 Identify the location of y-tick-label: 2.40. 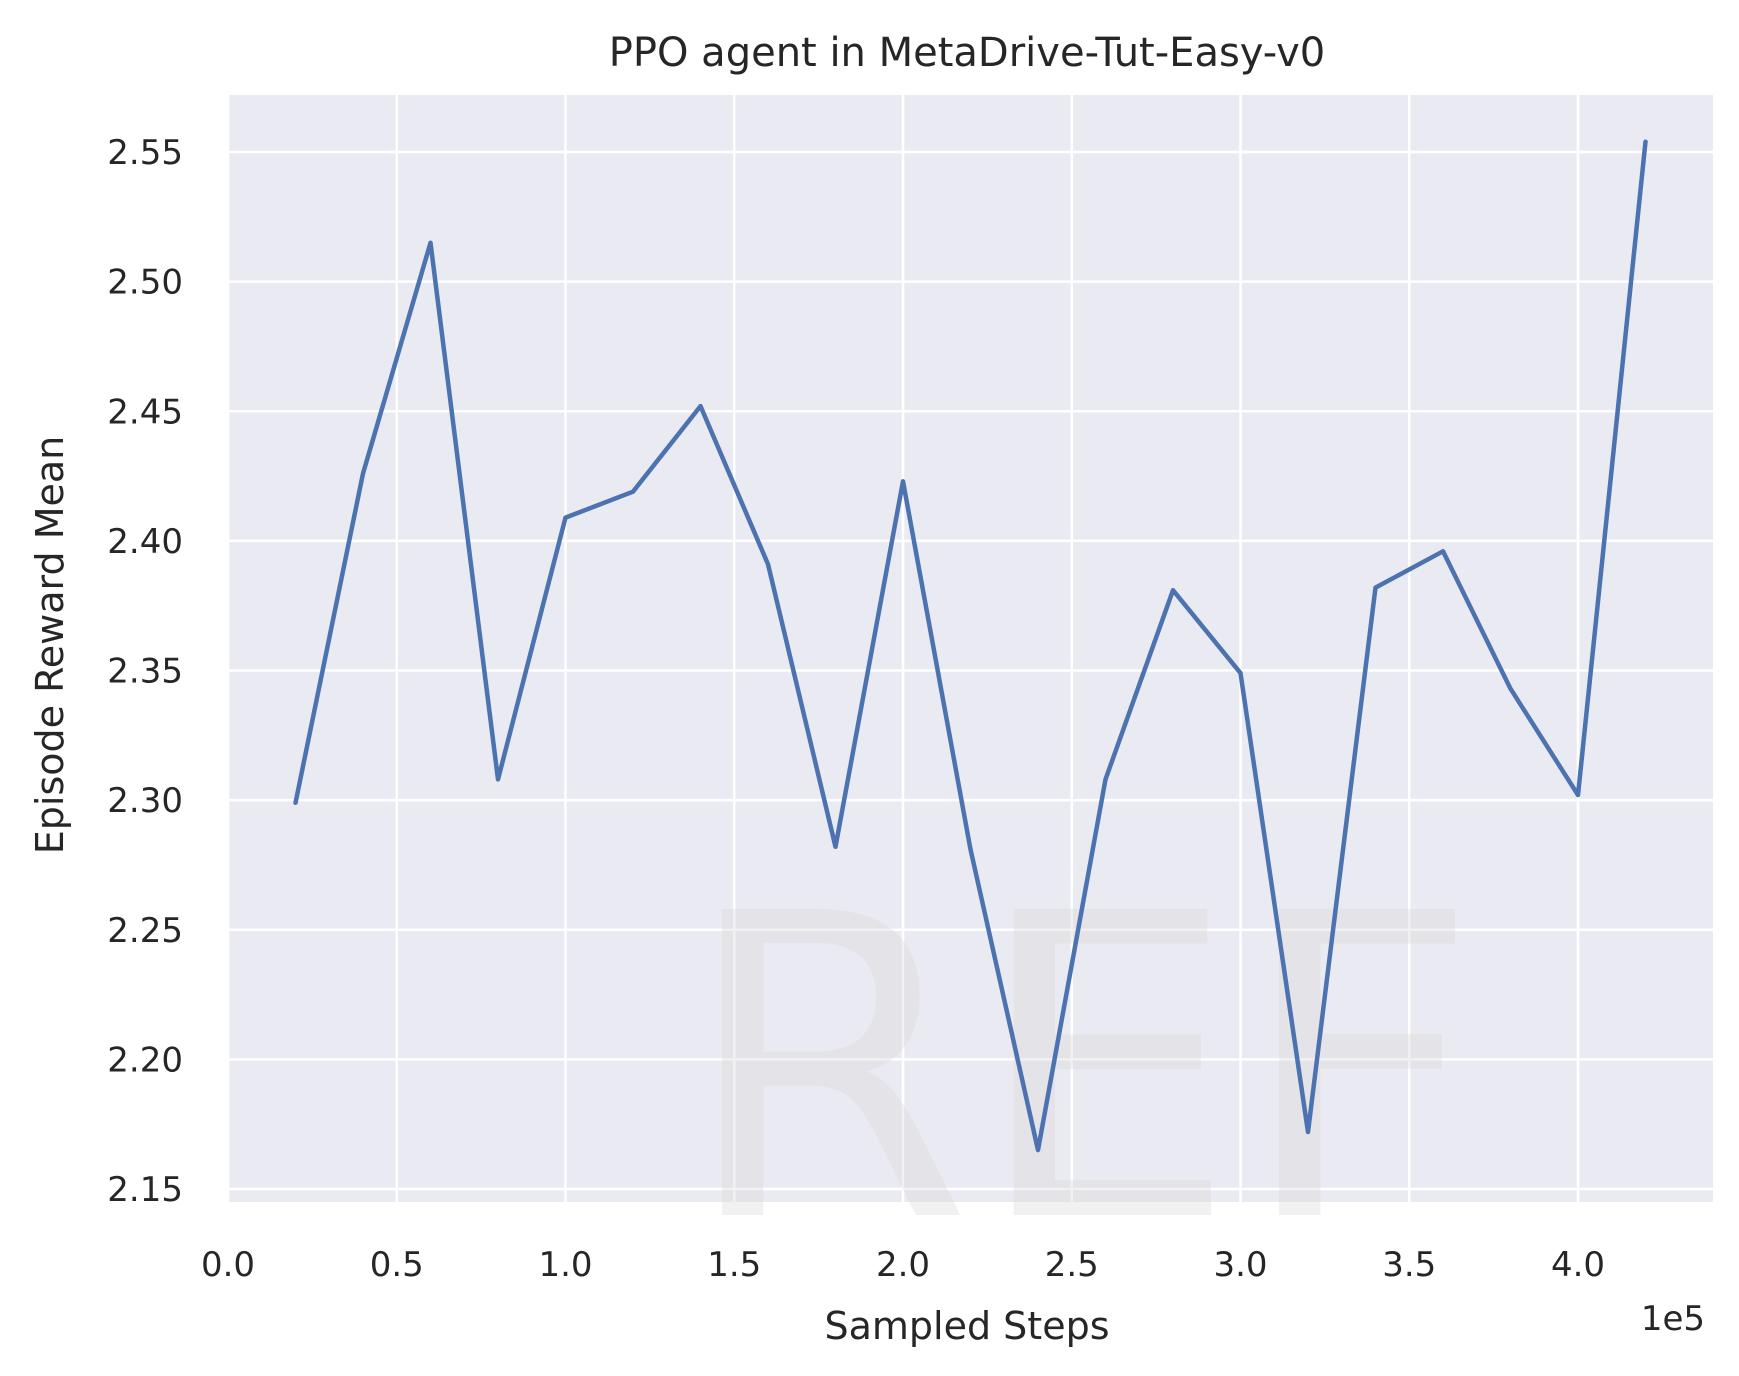
(145, 542).